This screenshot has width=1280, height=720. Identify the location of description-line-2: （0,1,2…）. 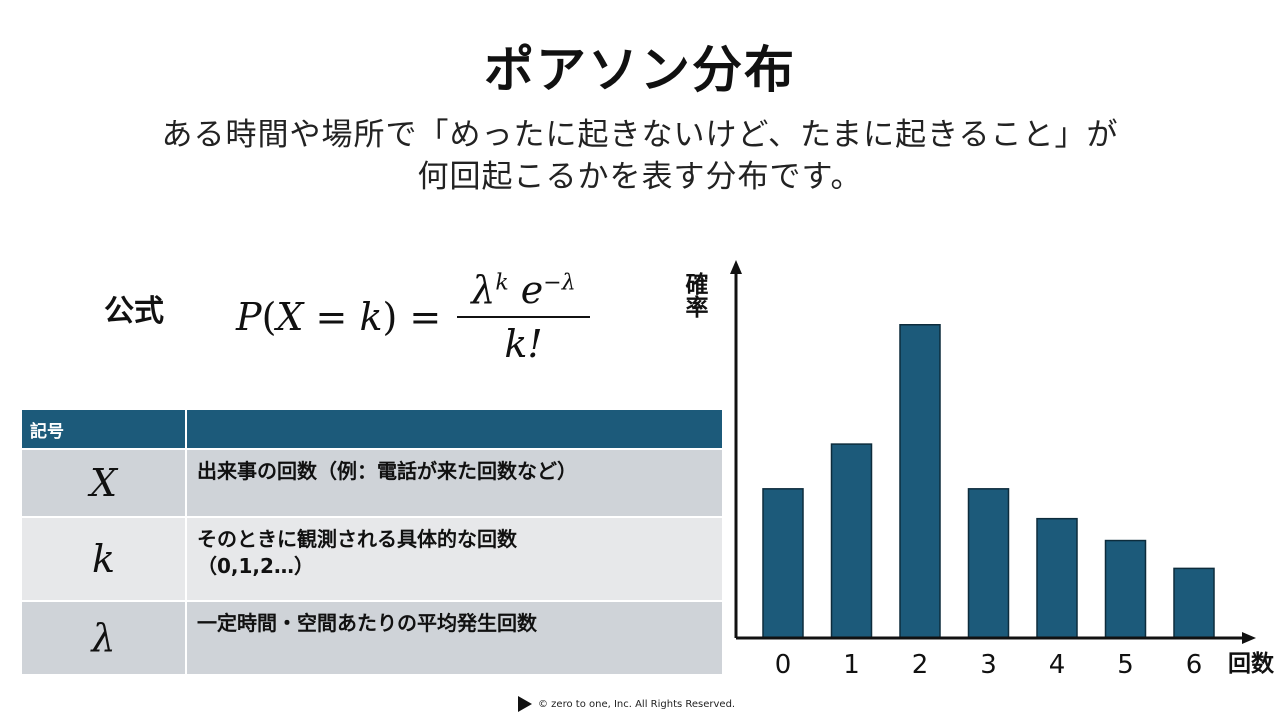
(255, 566).